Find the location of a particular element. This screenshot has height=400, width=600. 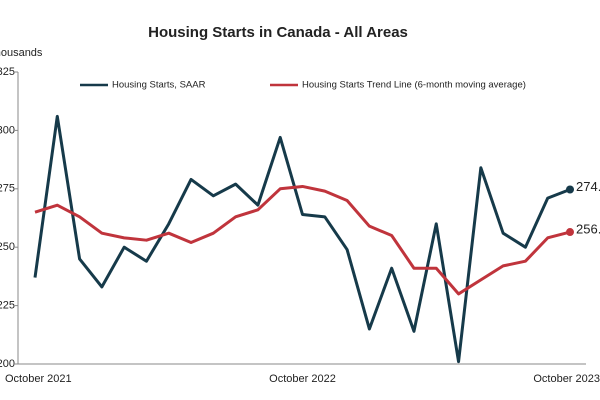

x-tick-label: October 2021 is located at coordinates (38, 379).